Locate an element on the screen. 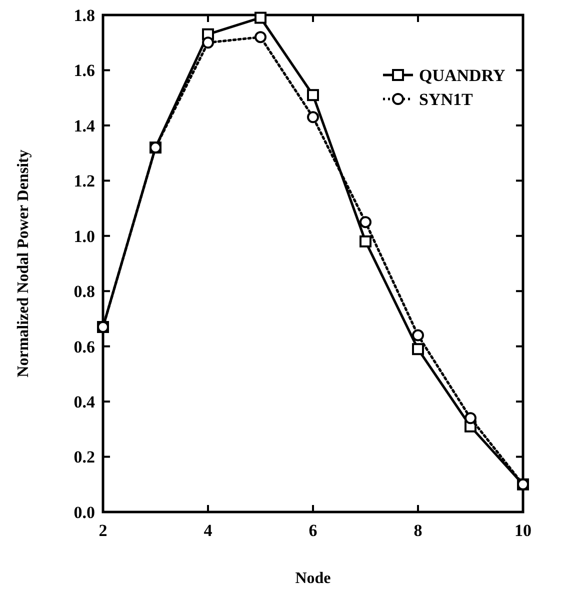 The width and height of the screenshot is (567, 603). x-axis-title: Node is located at coordinates (313, 578).